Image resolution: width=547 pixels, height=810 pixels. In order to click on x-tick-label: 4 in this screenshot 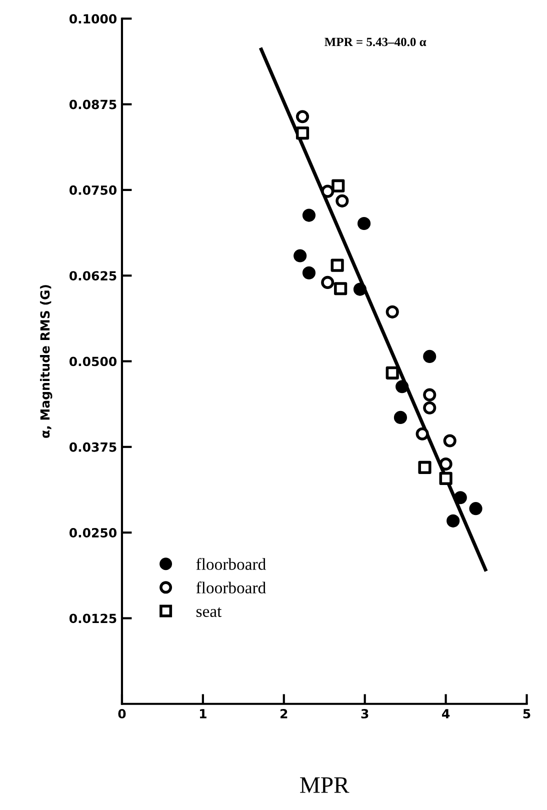, I will do `click(446, 713)`.